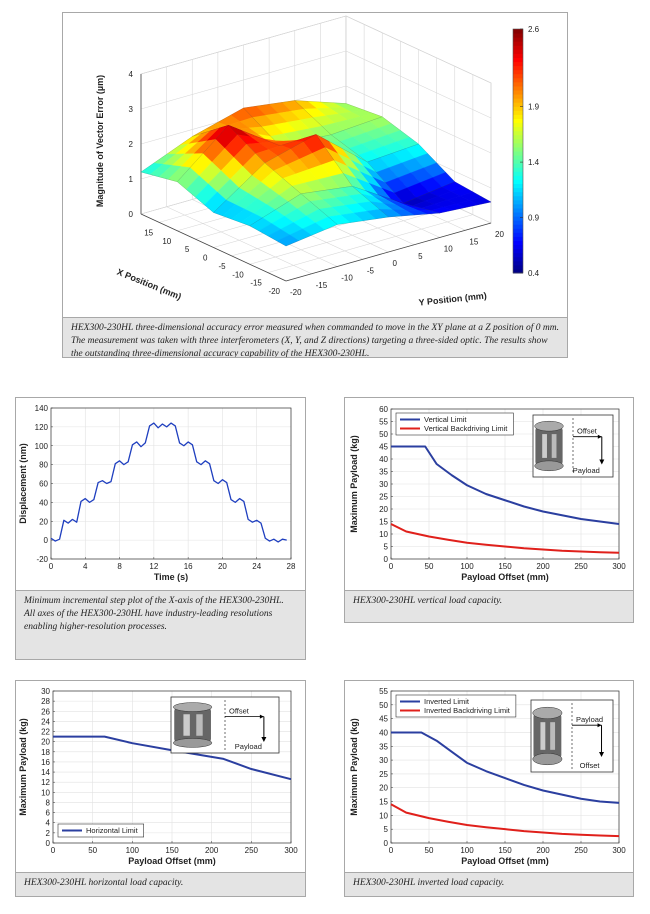  Describe the element at coordinates (131, 74) in the screenshot. I see `z-tick-label: 4` at that location.